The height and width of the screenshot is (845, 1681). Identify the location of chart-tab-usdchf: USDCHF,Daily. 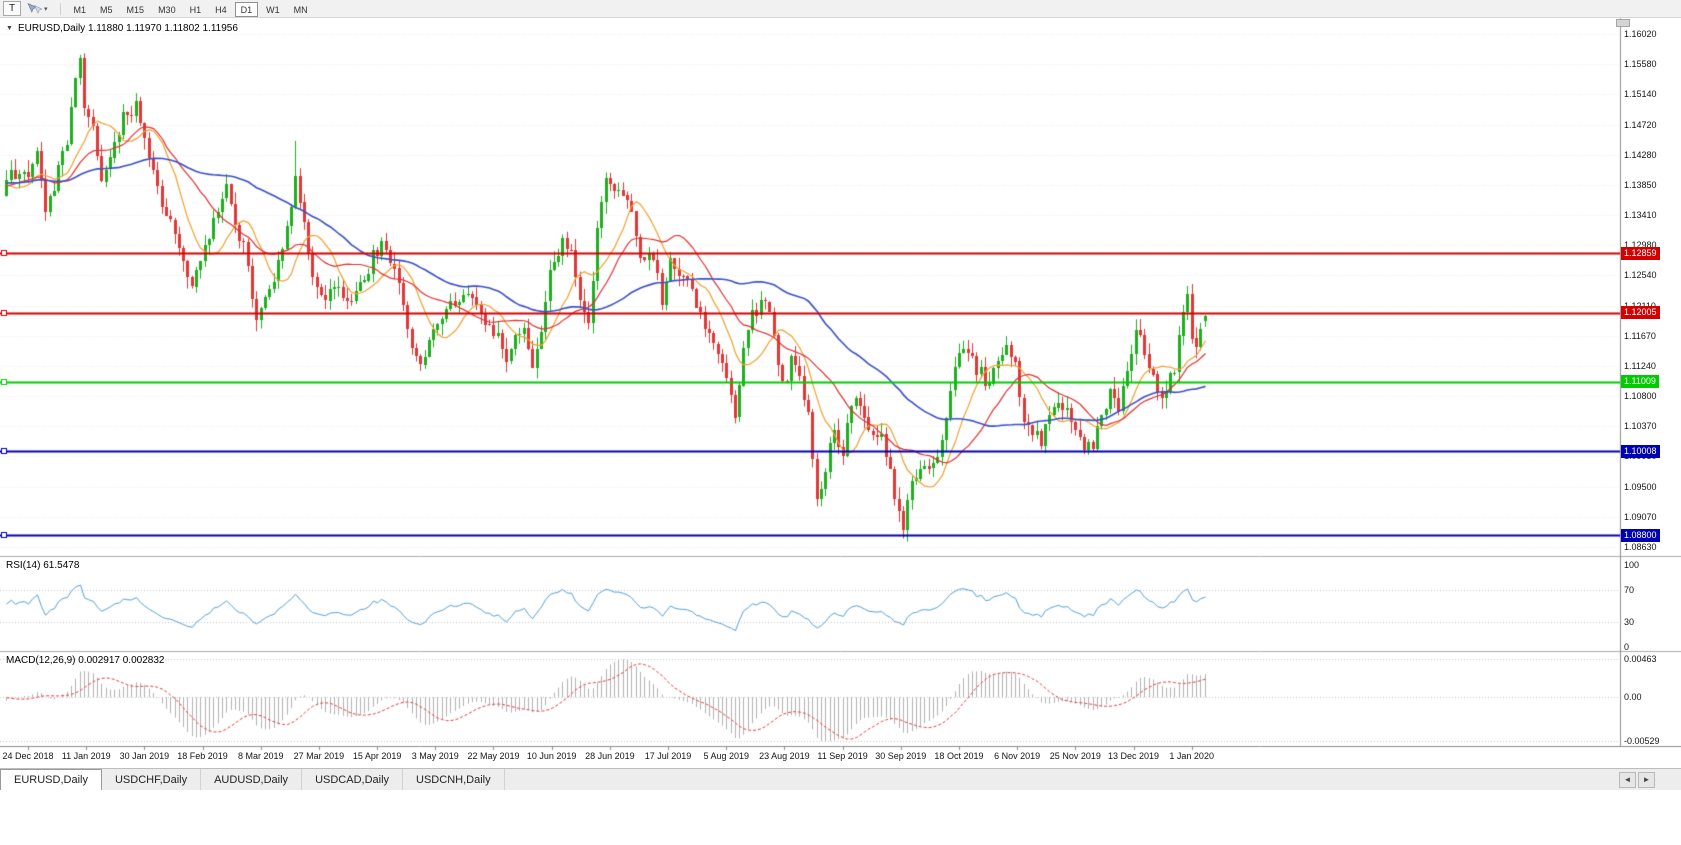
(151, 779).